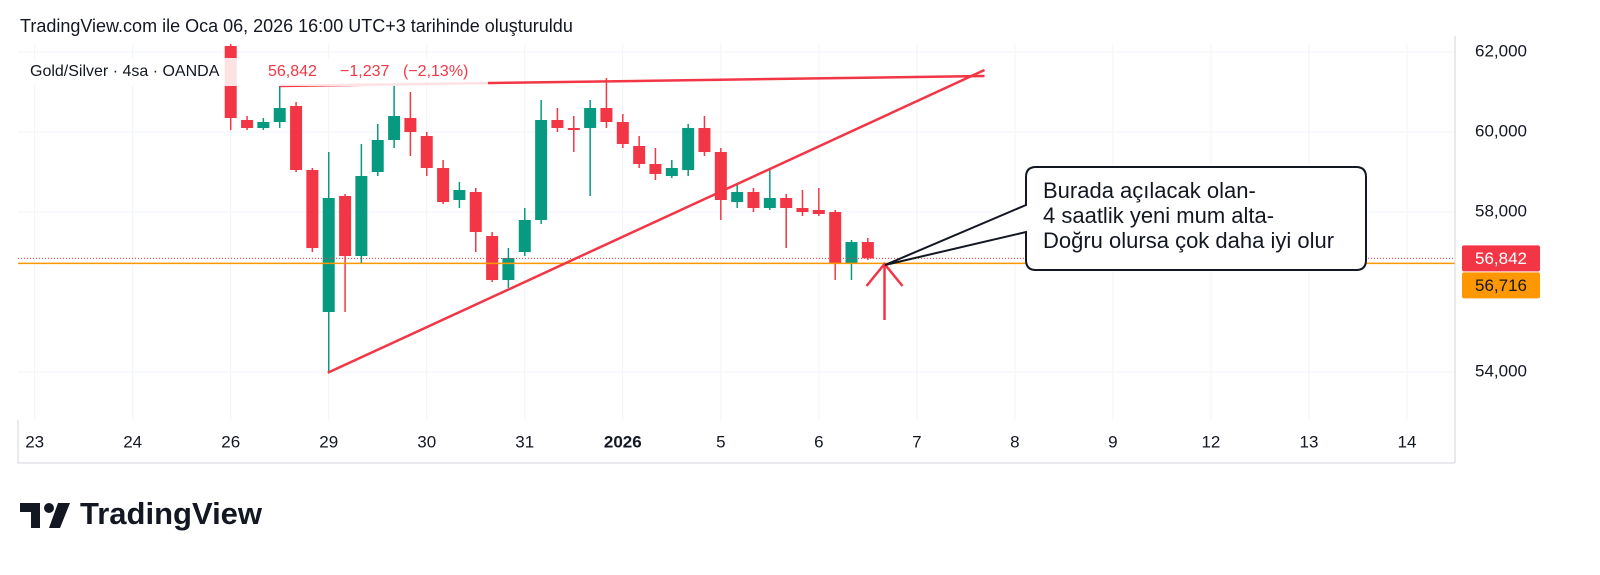  I want to click on y-tick-label: 60,000, so click(1501, 130).